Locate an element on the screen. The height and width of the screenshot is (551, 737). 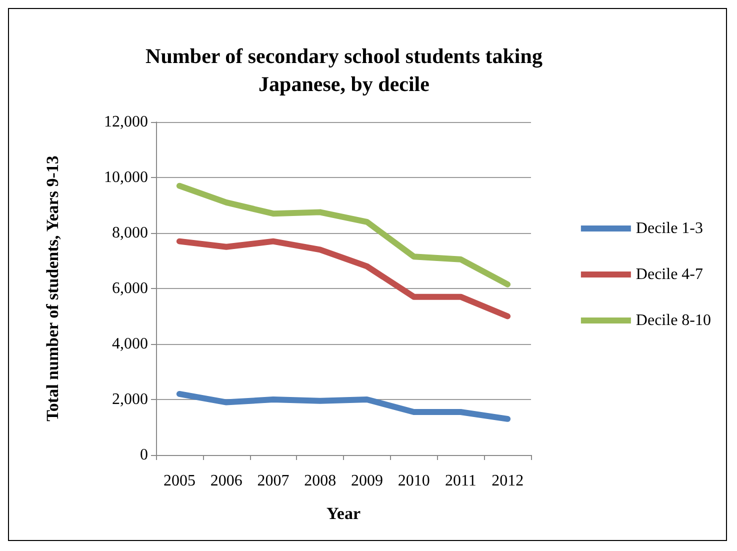
legend-label: Decile 1-3 is located at coordinates (669, 228).